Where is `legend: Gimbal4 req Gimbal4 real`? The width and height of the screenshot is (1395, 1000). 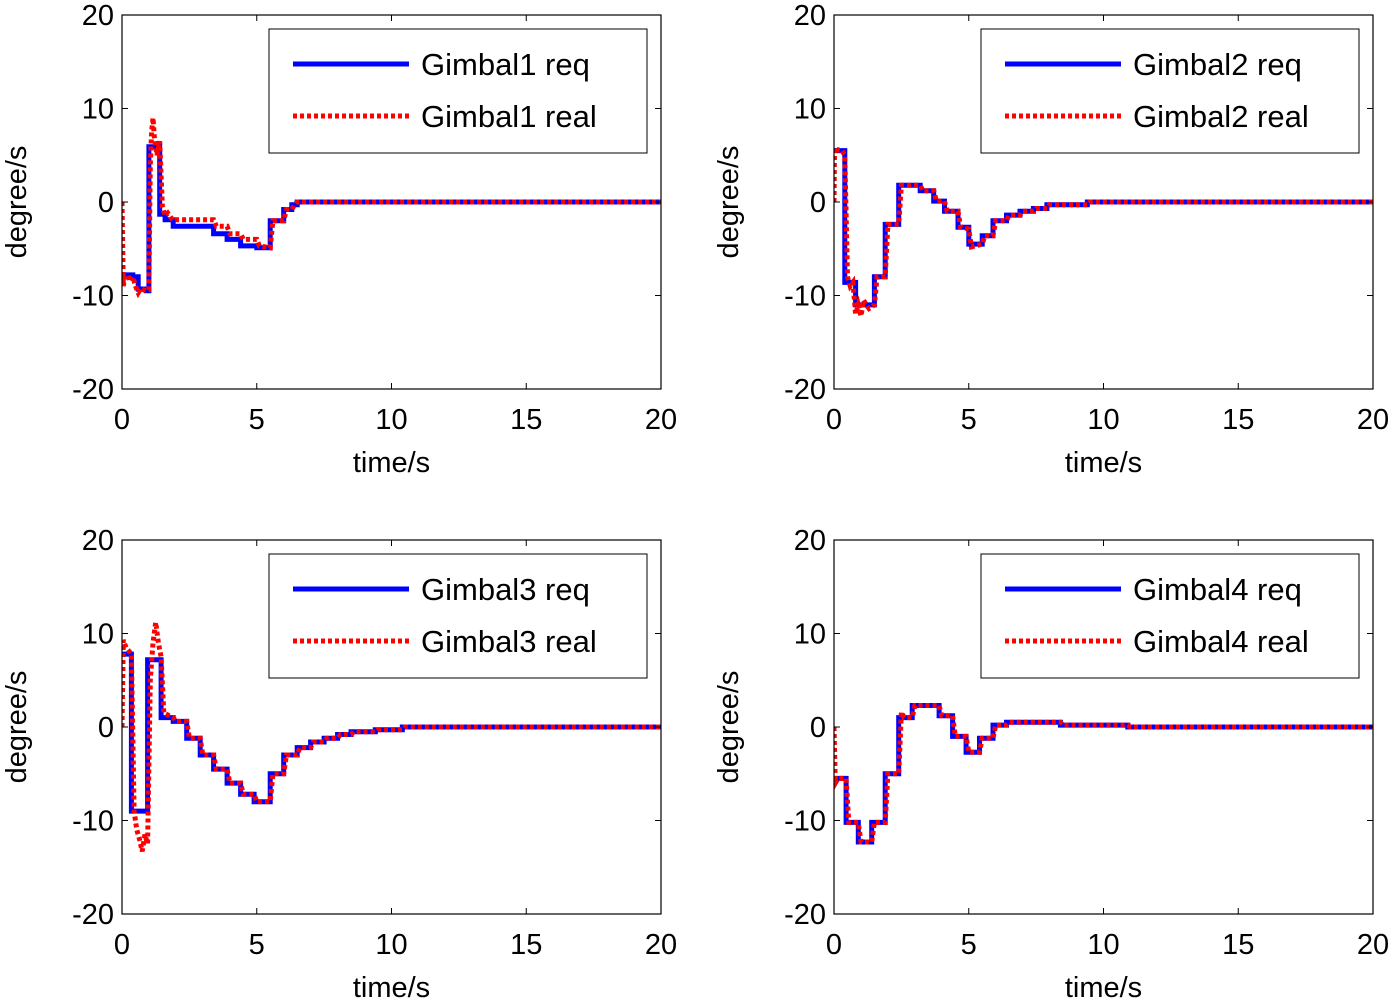
legend: Gimbal4 req Gimbal4 real is located at coordinates (1170, 616).